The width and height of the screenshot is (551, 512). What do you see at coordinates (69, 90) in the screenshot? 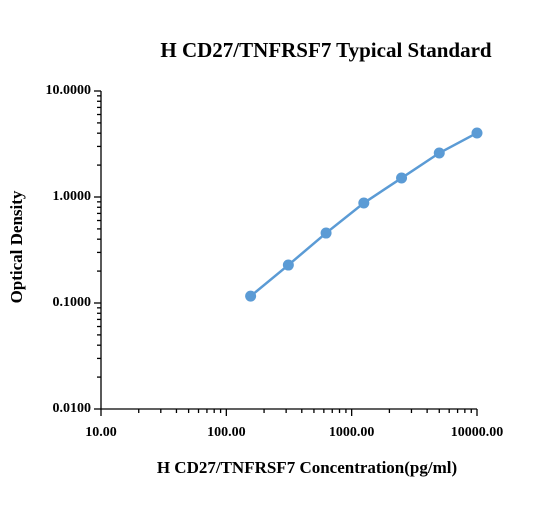
I see `y-tick-label: 10.0000` at bounding box center [69, 90].